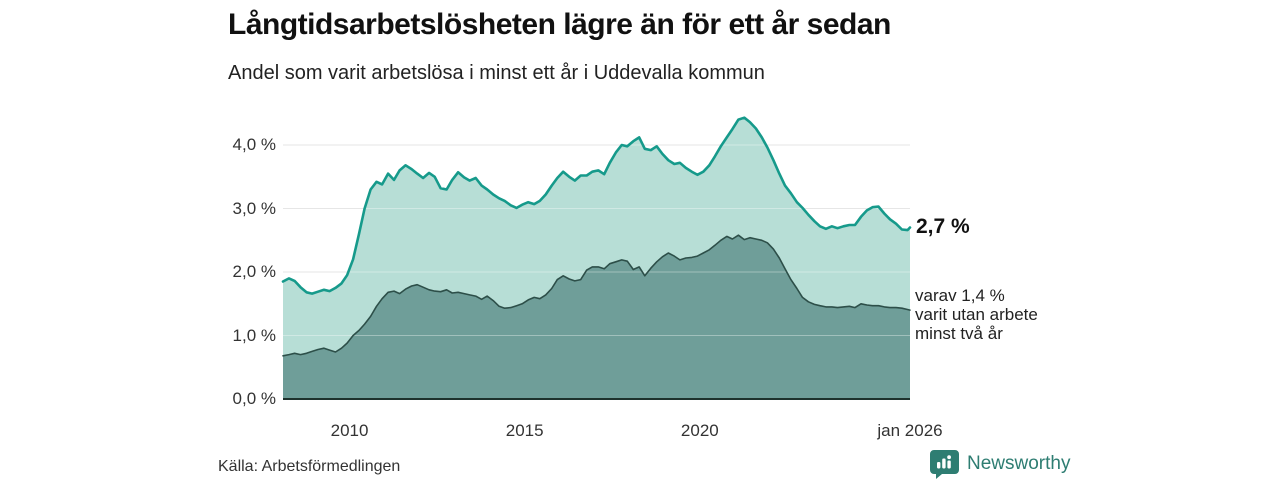  Describe the element at coordinates (524, 430) in the screenshot. I see `x-tick-label: 2015` at that location.